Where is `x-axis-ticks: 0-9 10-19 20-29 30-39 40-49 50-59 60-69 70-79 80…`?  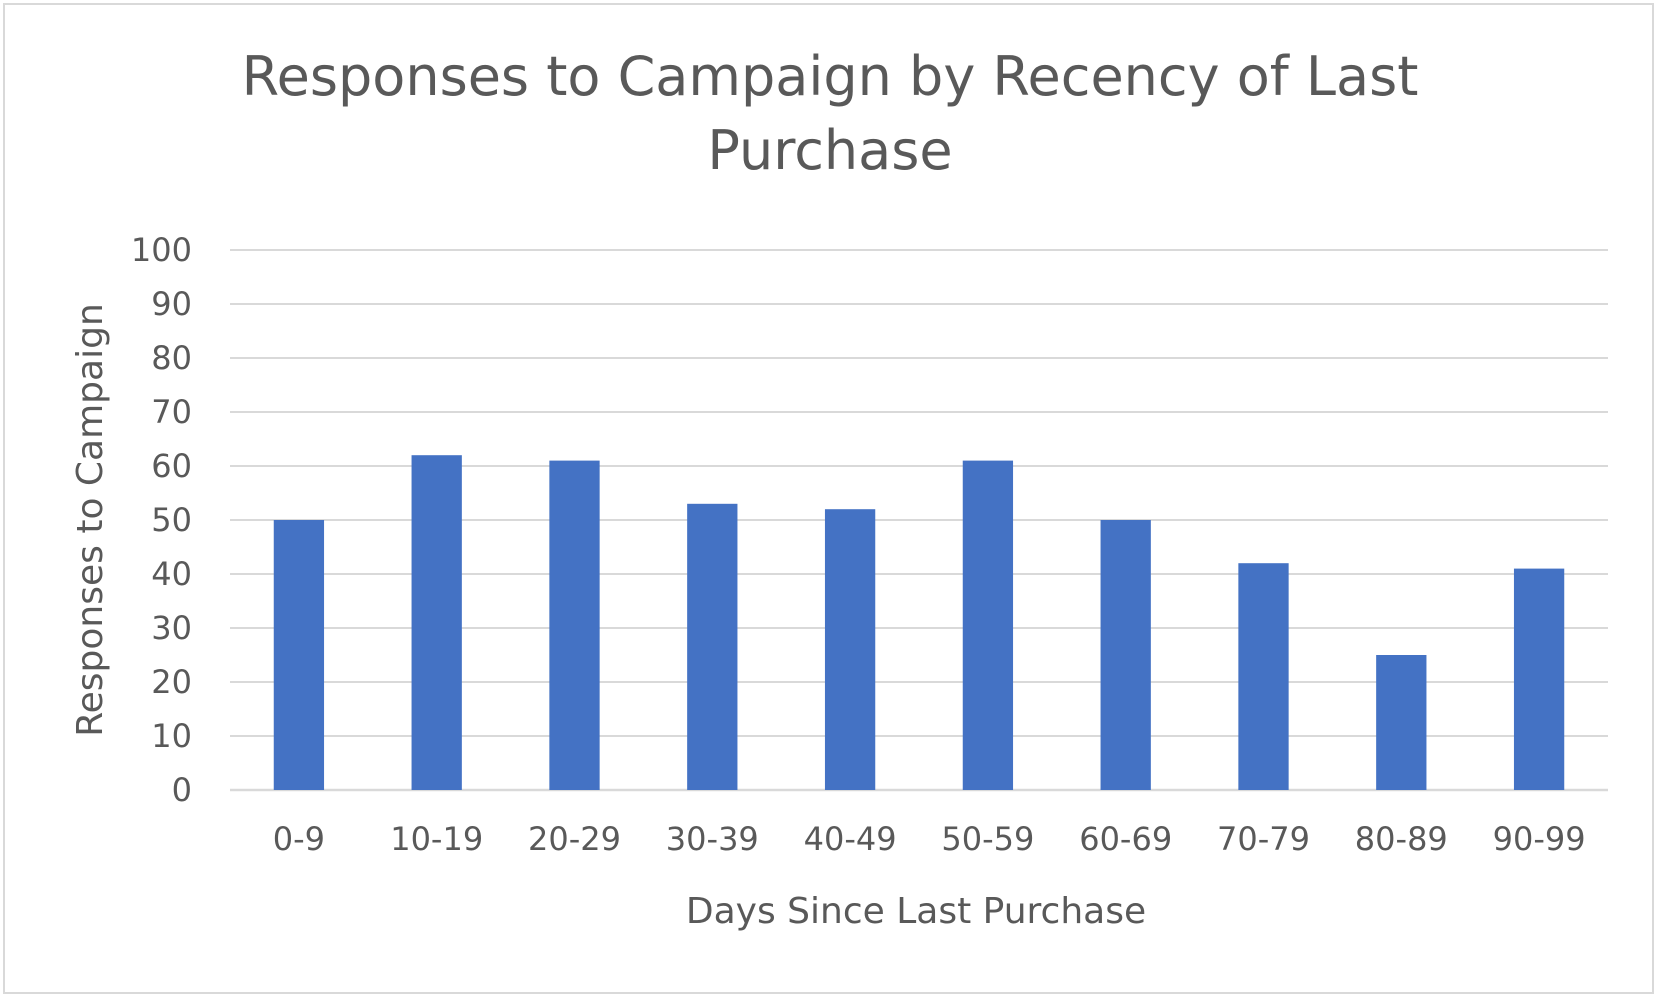 x-axis-ticks: 0-9 10-19 20-29 30-39 40-49 50-59 60-69 70-79 80… is located at coordinates (929, 839).